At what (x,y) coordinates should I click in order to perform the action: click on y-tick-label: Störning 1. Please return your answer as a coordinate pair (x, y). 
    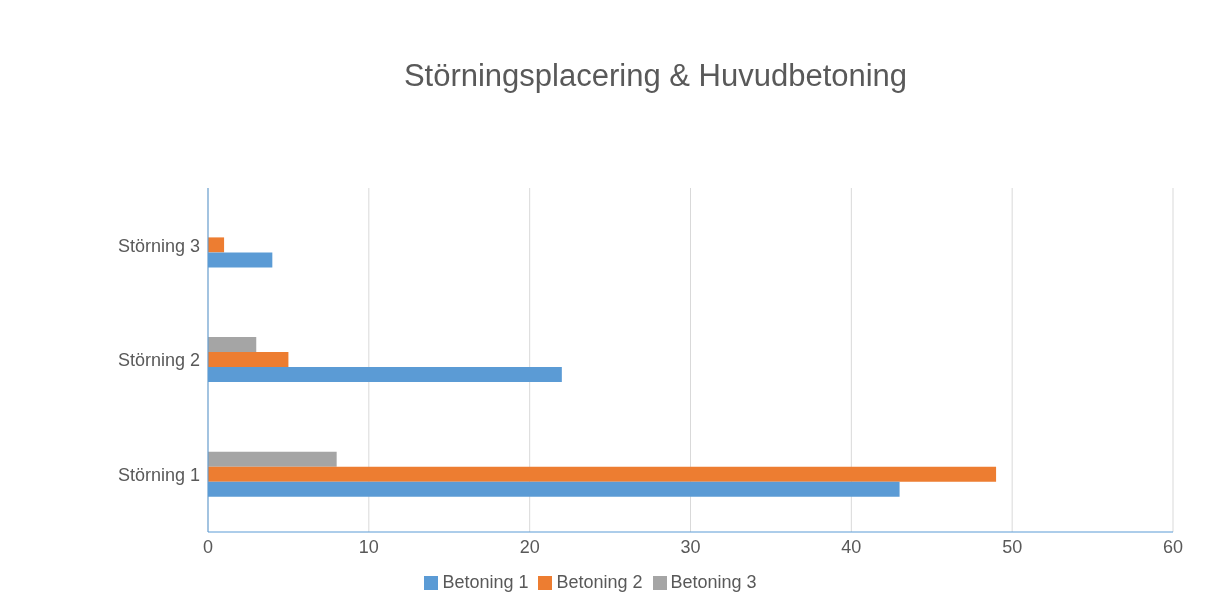
    Looking at the image, I should click on (158, 475).